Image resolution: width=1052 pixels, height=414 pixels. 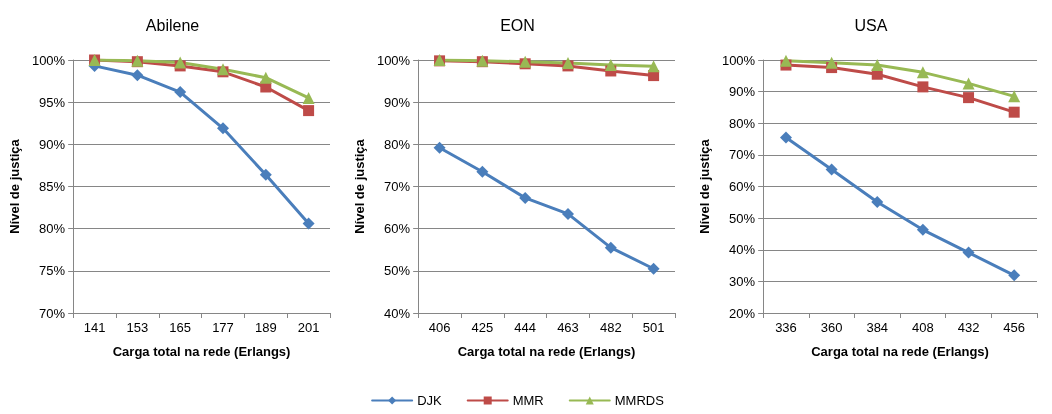 What do you see at coordinates (137, 327) in the screenshot?
I see `x-tick-label: 153` at bounding box center [137, 327].